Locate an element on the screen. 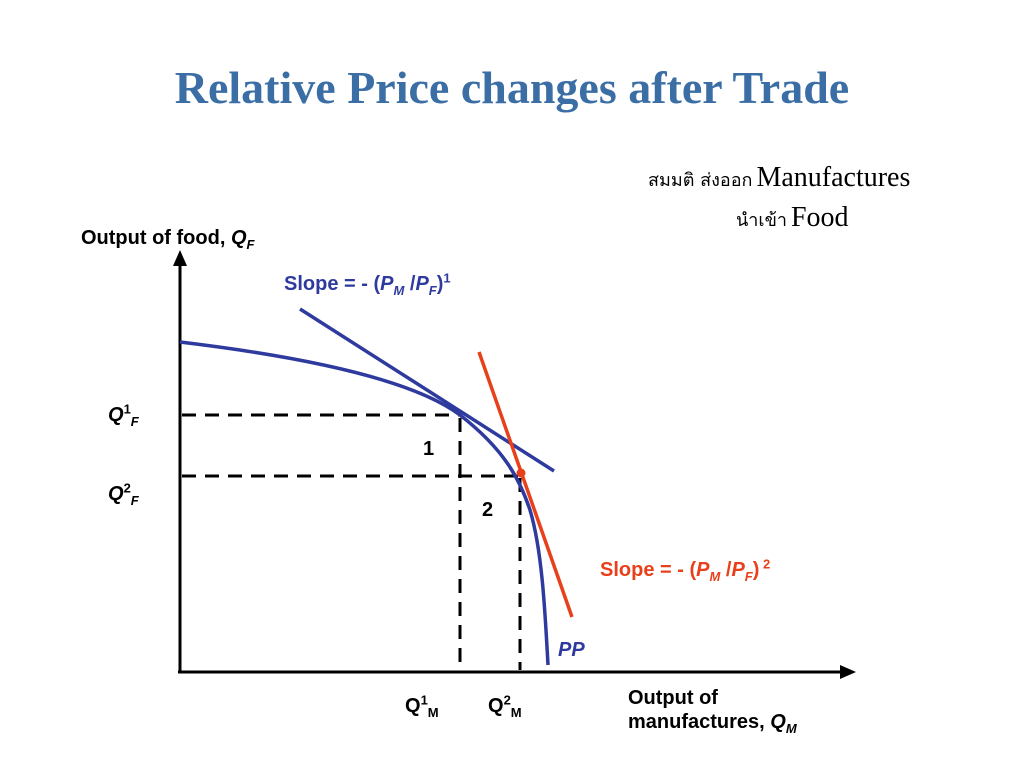 The image size is (1024, 768). tick-qf1: Q1F is located at coordinates (123, 415).